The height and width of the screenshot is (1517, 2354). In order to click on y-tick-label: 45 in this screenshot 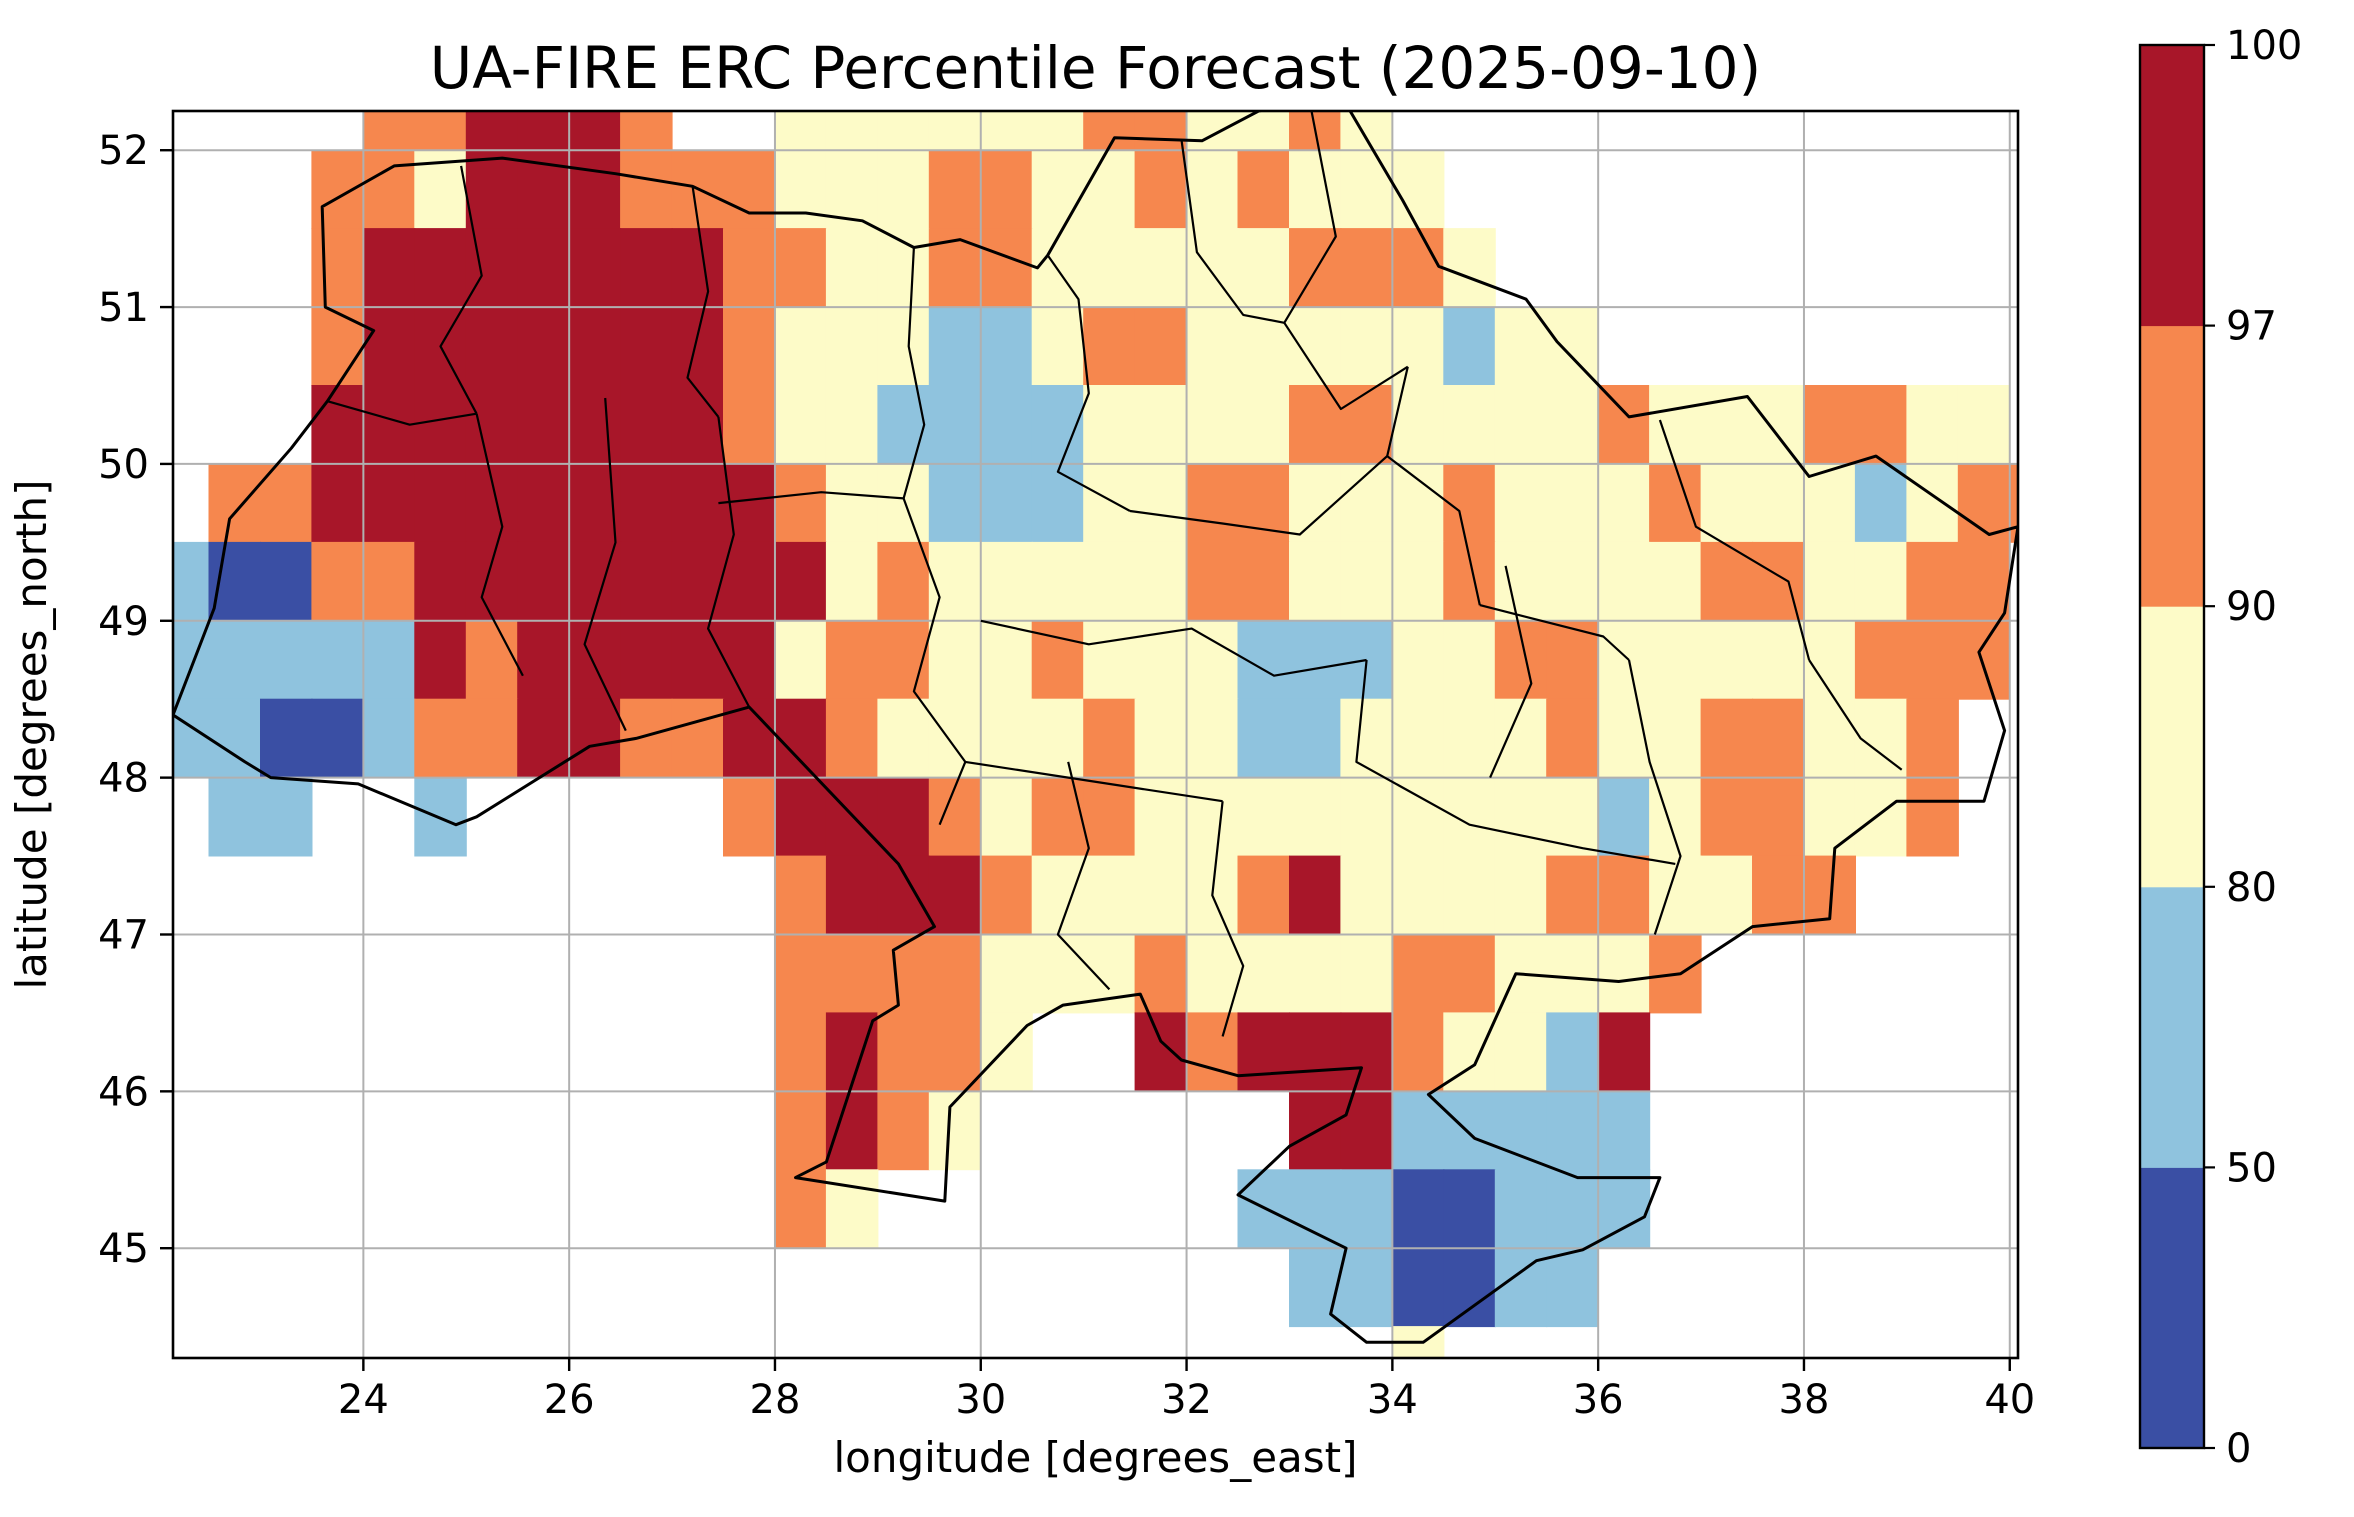, I will do `click(123, 1249)`.